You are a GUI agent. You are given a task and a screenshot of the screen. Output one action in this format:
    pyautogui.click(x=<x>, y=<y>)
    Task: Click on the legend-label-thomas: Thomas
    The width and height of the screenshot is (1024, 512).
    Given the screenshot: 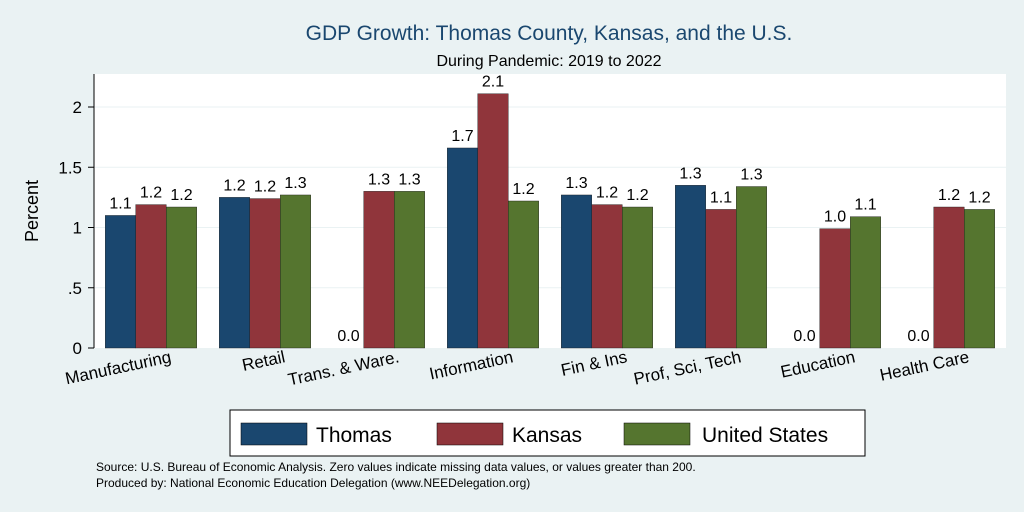 What is the action you would take?
    pyautogui.click(x=354, y=435)
    